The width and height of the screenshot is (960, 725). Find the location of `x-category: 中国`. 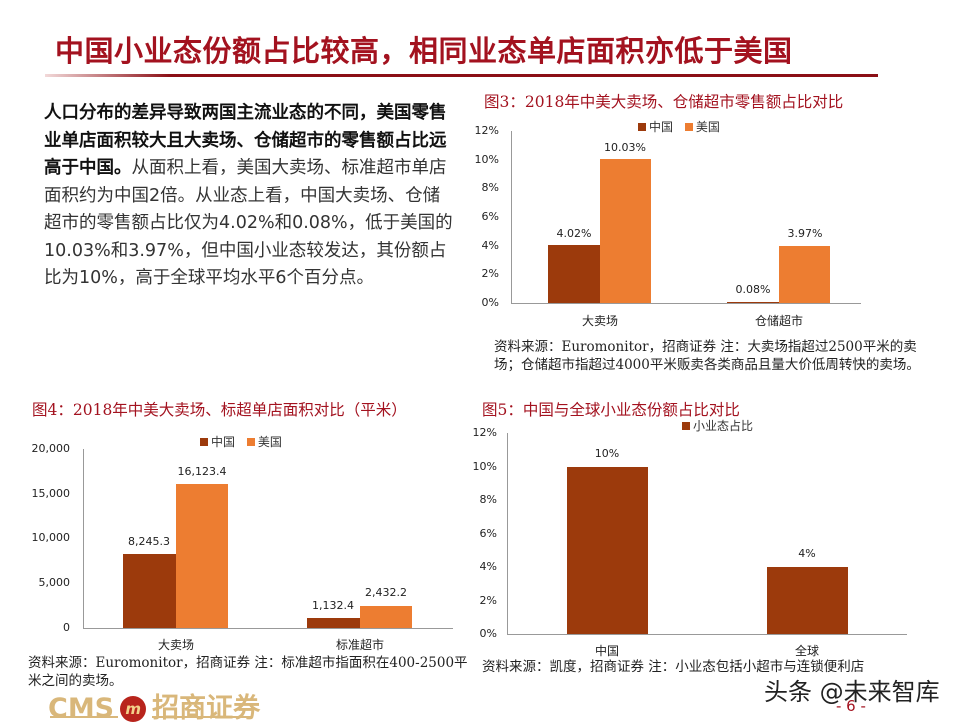

x-category: 中国 is located at coordinates (606, 651).